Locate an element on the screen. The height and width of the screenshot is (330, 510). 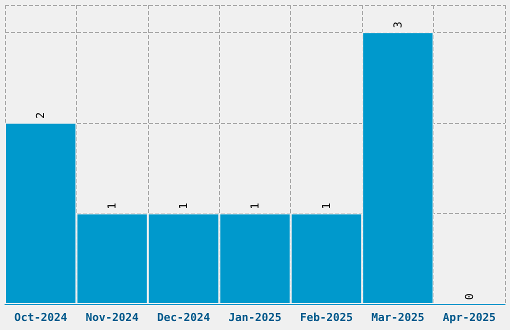
x-tick-label: Apr-2025 is located at coordinates (469, 317).